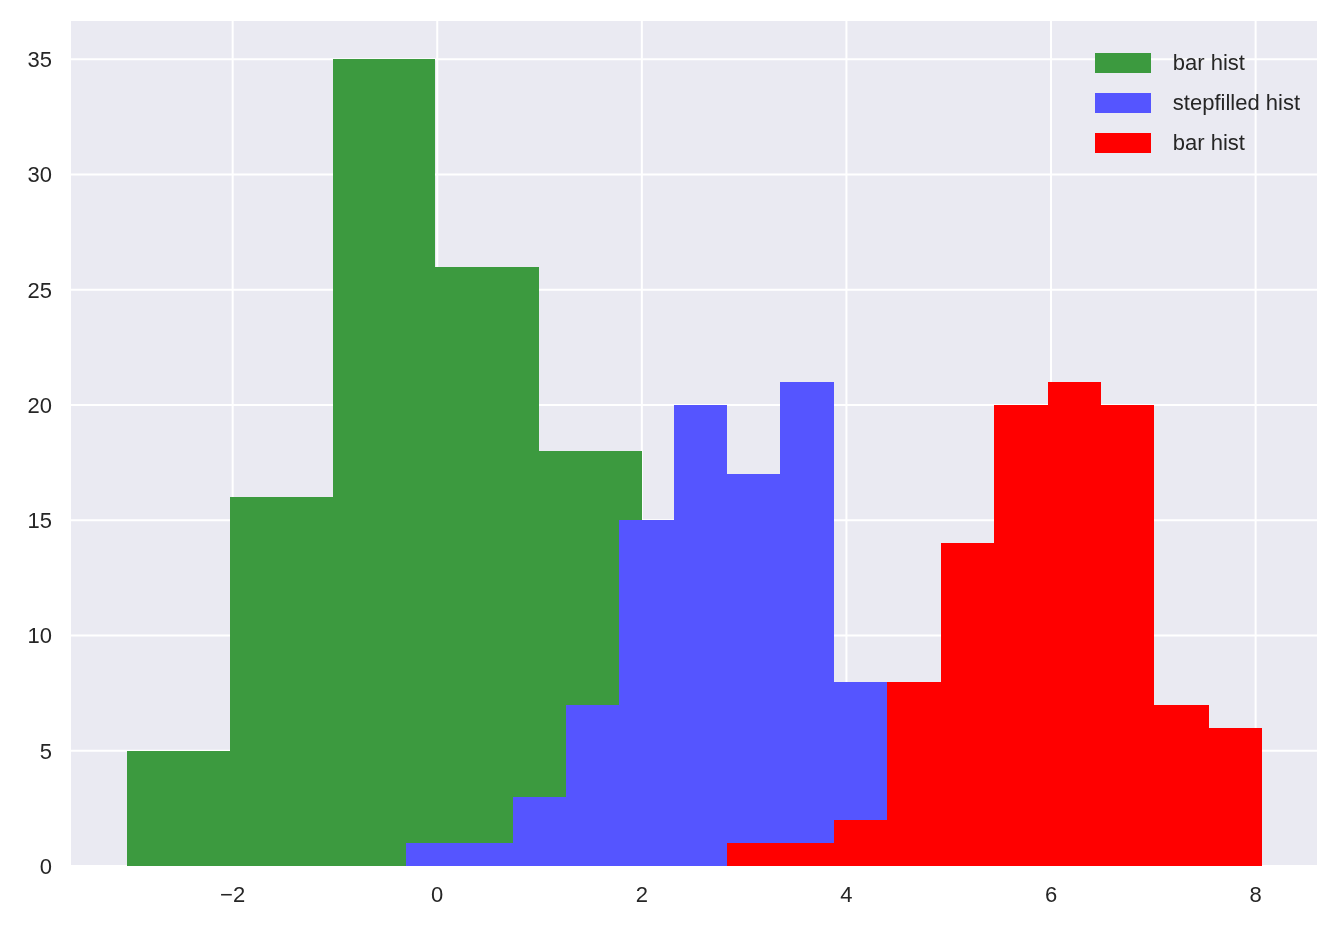  Describe the element at coordinates (846, 894) in the screenshot. I see `x-tick-label: 4` at that location.